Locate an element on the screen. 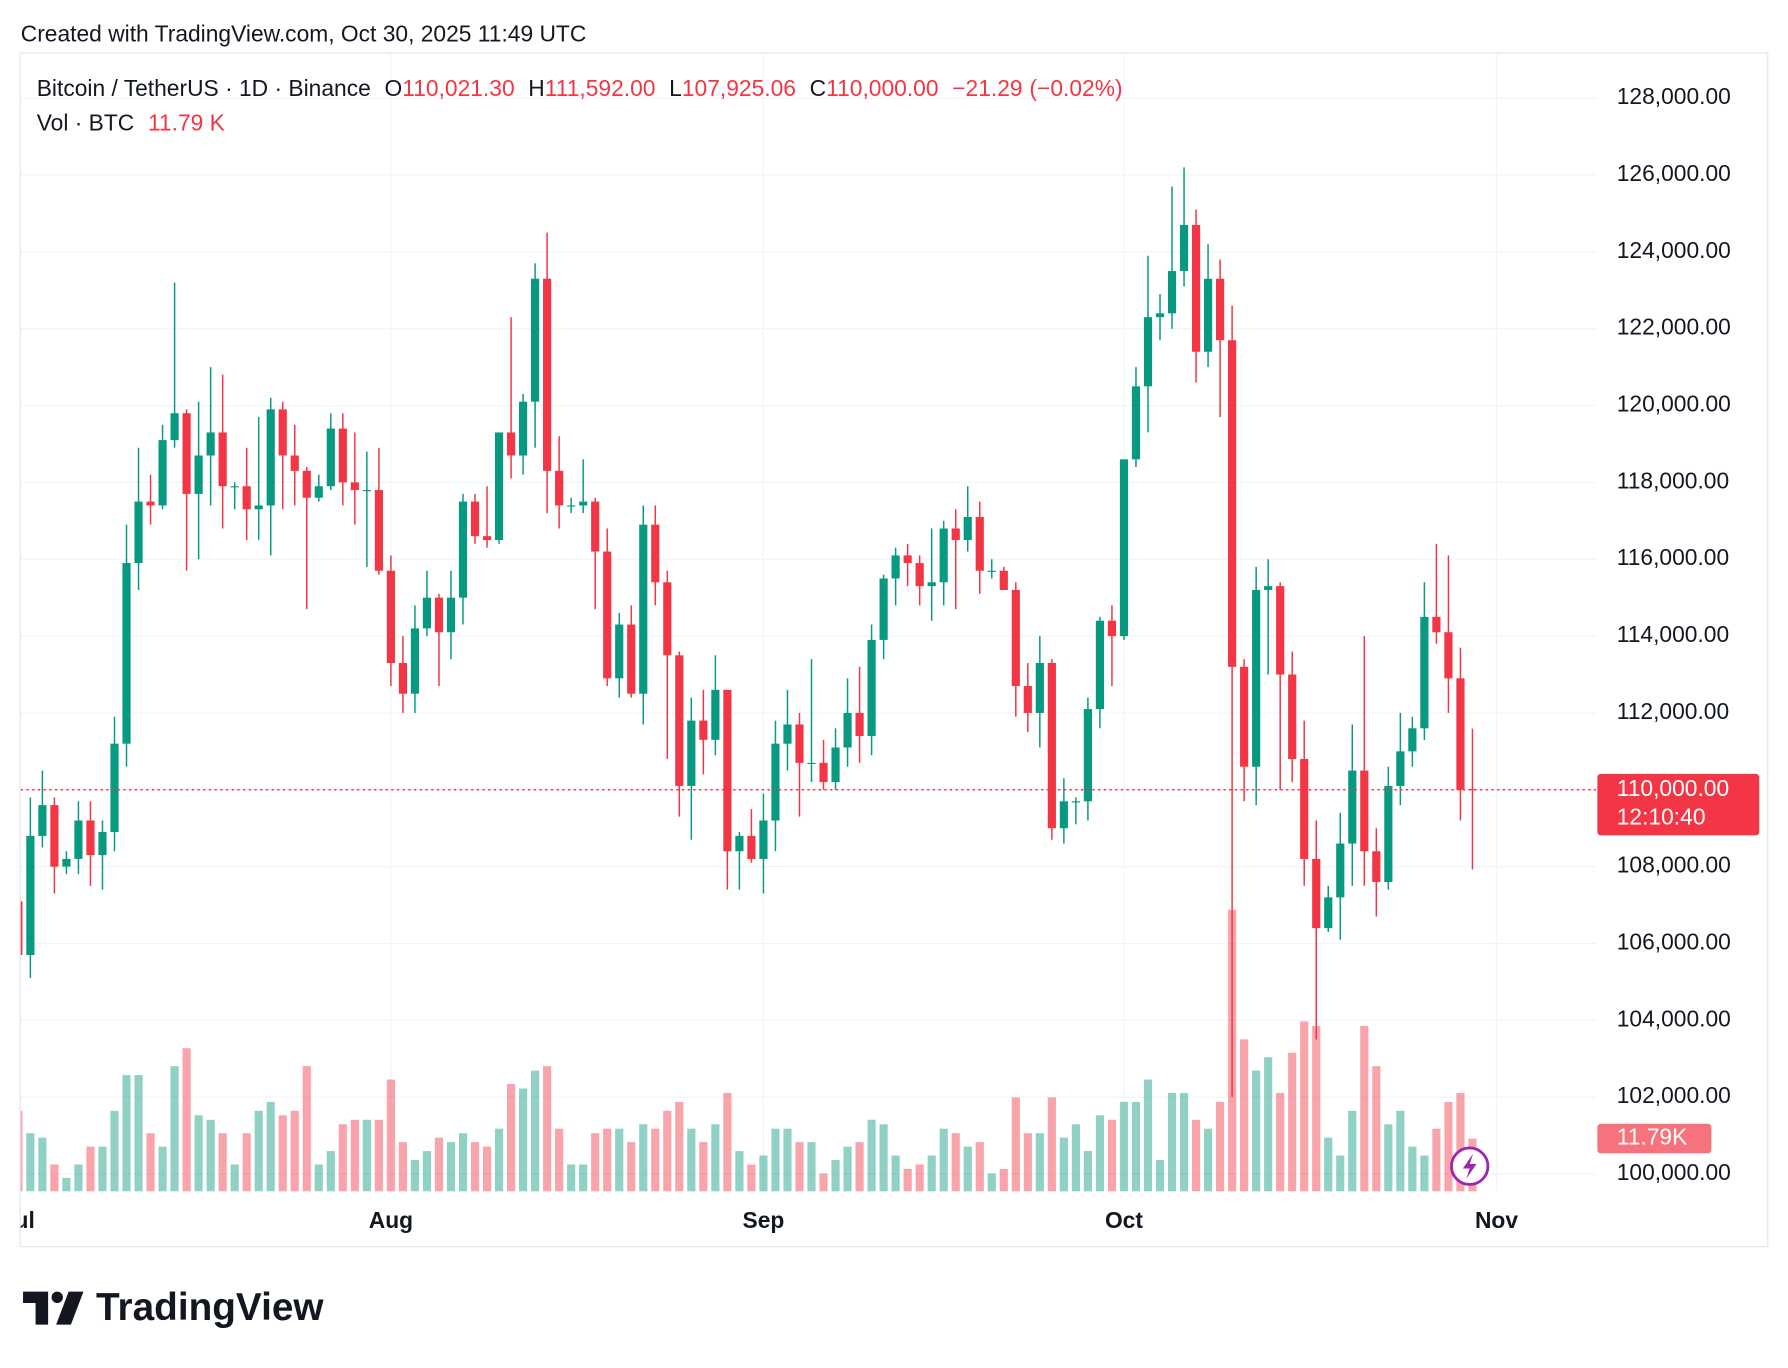 The image size is (1788, 1368). legend-key: H is located at coordinates (536, 88).